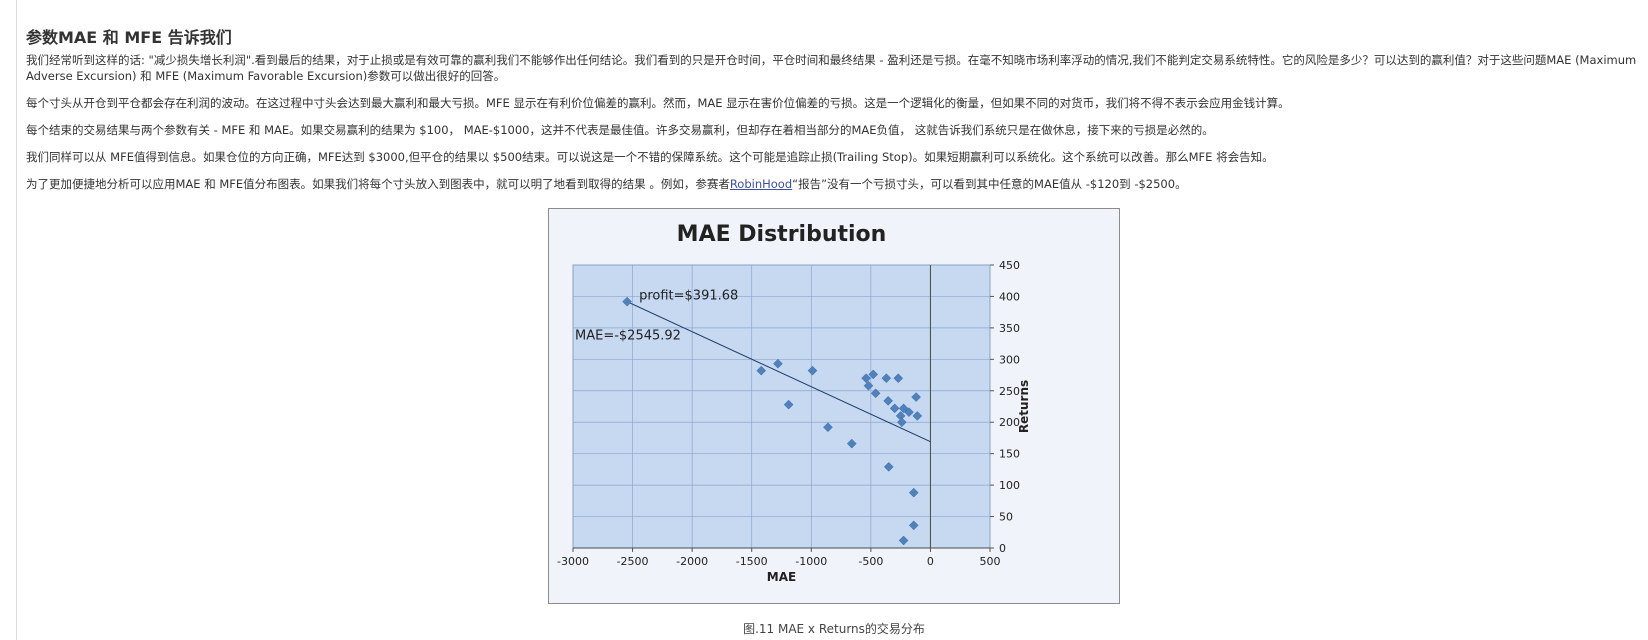  Describe the element at coordinates (16, 320) in the screenshot. I see `left-border` at that location.